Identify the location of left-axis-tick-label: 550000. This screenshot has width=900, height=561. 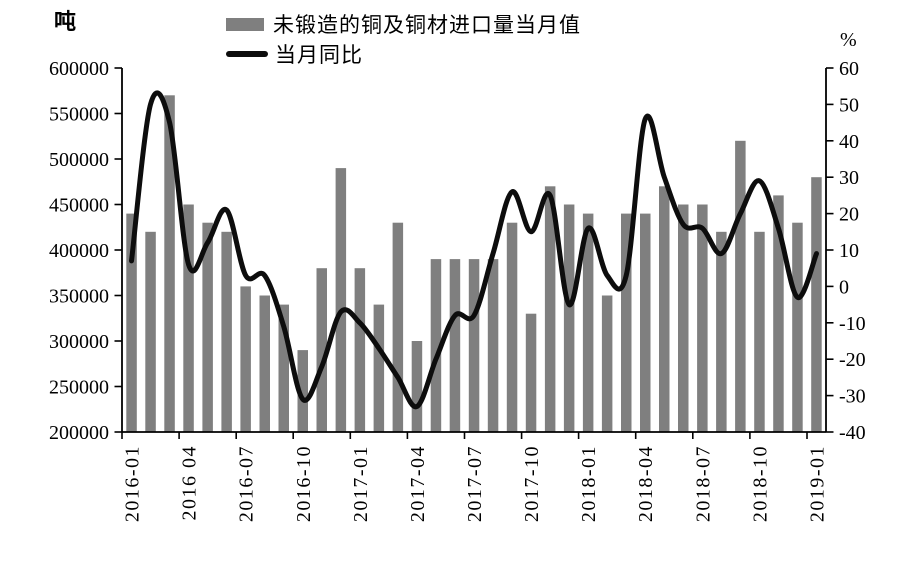
(79, 115).